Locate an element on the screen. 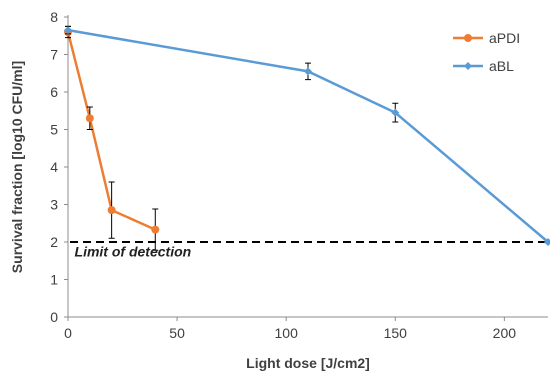 Image resolution: width=550 pixels, height=376 pixels. y-tick-label: 0 is located at coordinates (54, 317).